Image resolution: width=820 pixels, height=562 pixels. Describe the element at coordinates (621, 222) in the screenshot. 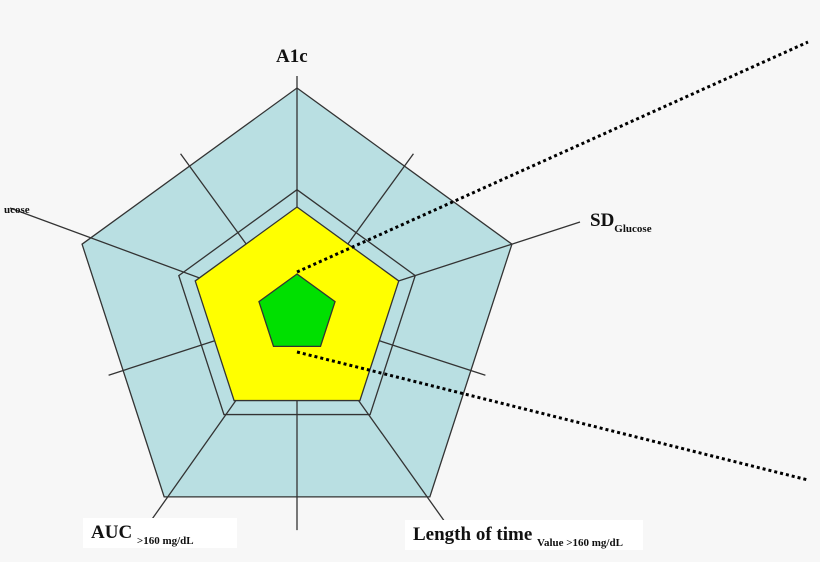

I see `label-sd-glucose: SDGlucose` at that location.